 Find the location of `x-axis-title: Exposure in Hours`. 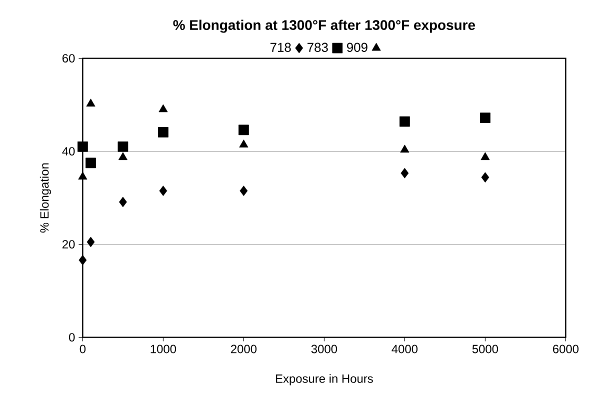

x-axis-title: Exposure in Hours is located at coordinates (324, 380).